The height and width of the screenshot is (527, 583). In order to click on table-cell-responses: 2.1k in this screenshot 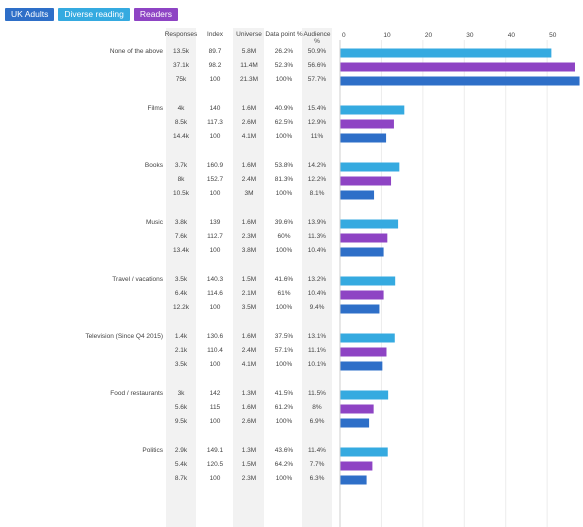, I will do `click(181, 350)`.